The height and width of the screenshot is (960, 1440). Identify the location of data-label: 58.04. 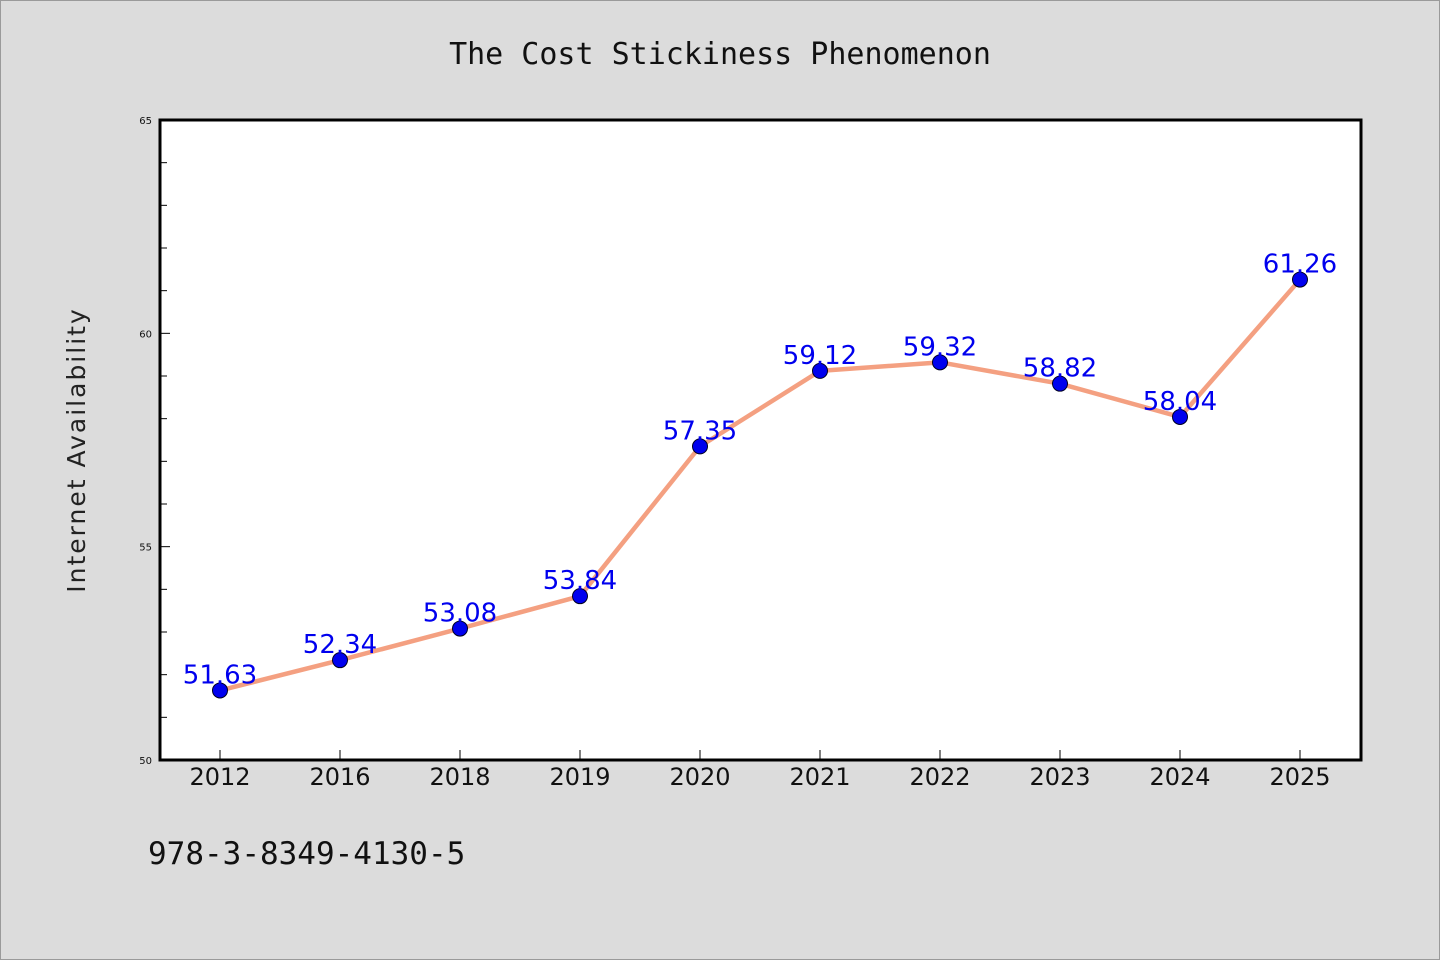
(1180, 402).